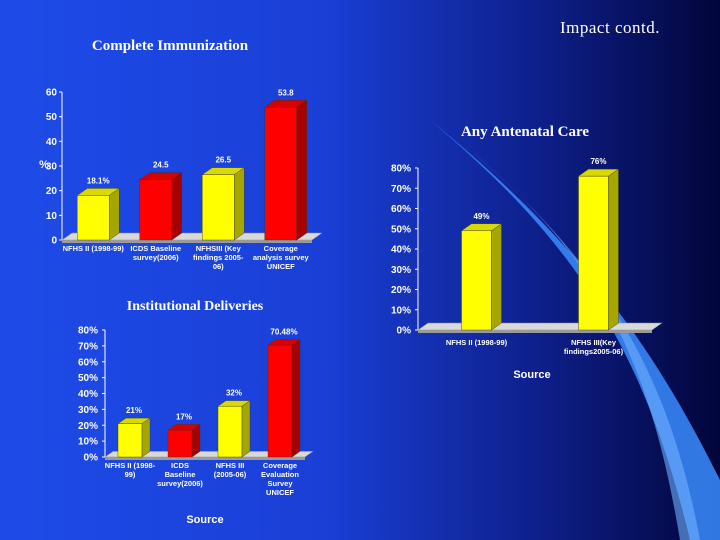  Describe the element at coordinates (52, 216) in the screenshot. I see `y-tick-label: 10` at that location.